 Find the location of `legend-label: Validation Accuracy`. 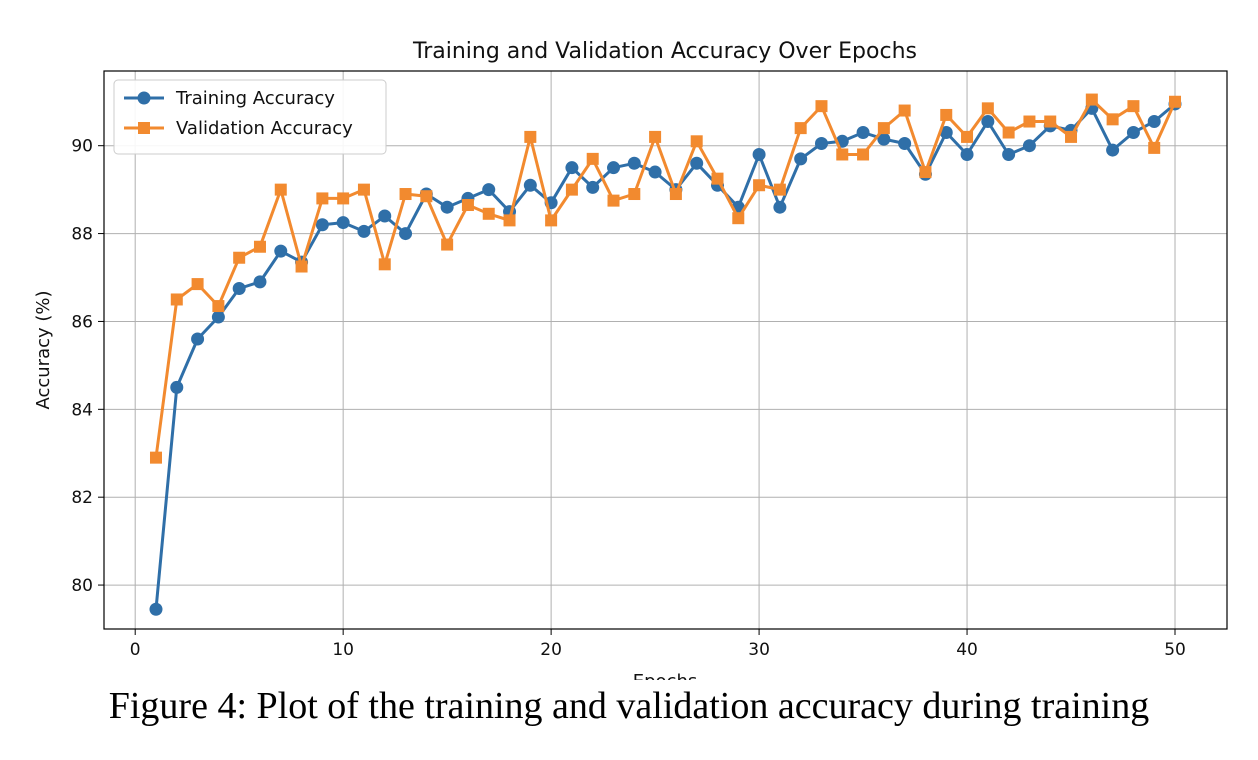

legend-label: Validation Accuracy is located at coordinates (264, 128).